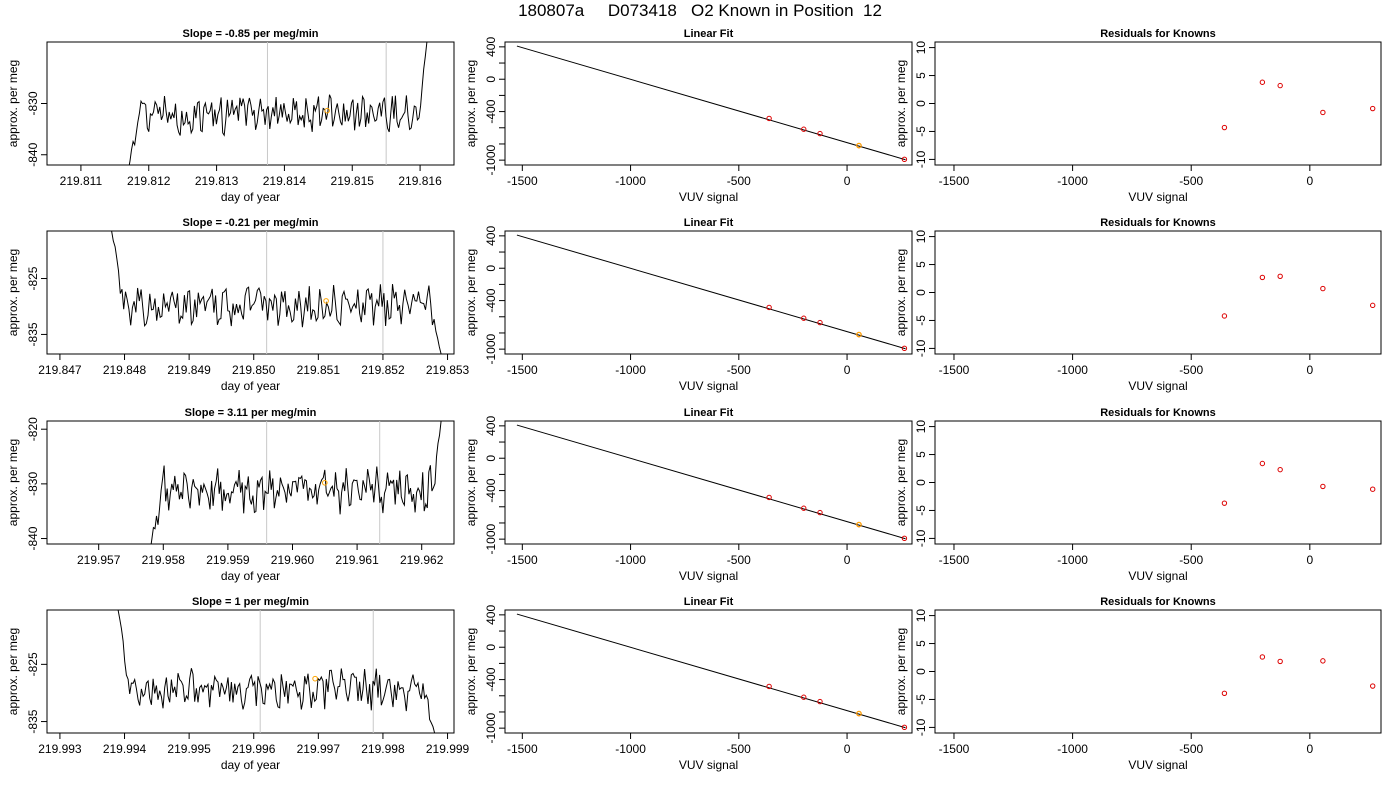 This screenshot has height=800, width=1400. What do you see at coordinates (491, 236) in the screenshot?
I see `fit-2-y-tick-label: 400` at bounding box center [491, 236].